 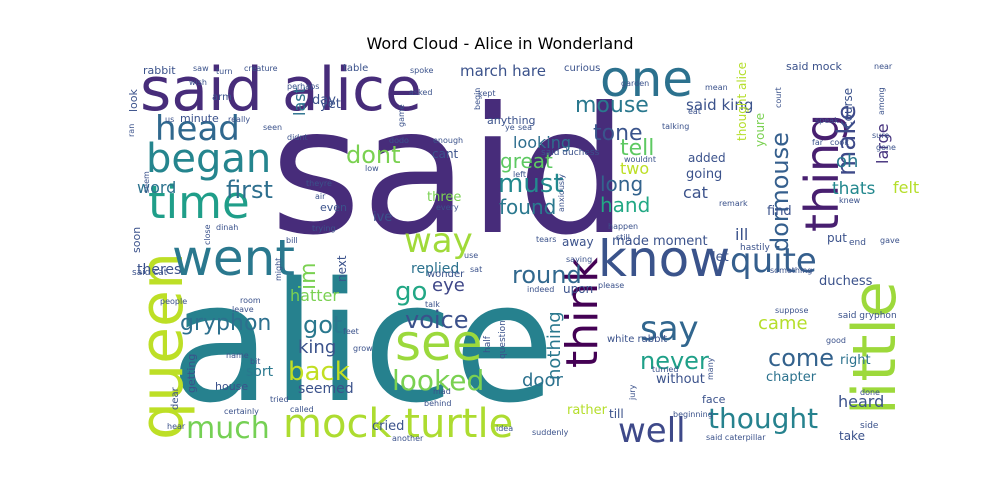 What do you see at coordinates (438, 241) in the screenshot?
I see `word-way: way` at bounding box center [438, 241].